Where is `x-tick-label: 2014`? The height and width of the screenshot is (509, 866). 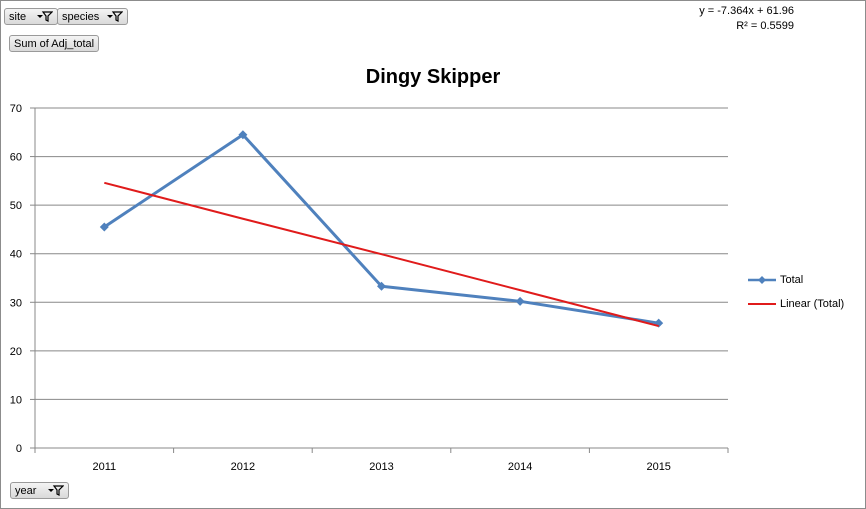
x-tick-label: 2014 is located at coordinates (520, 467).